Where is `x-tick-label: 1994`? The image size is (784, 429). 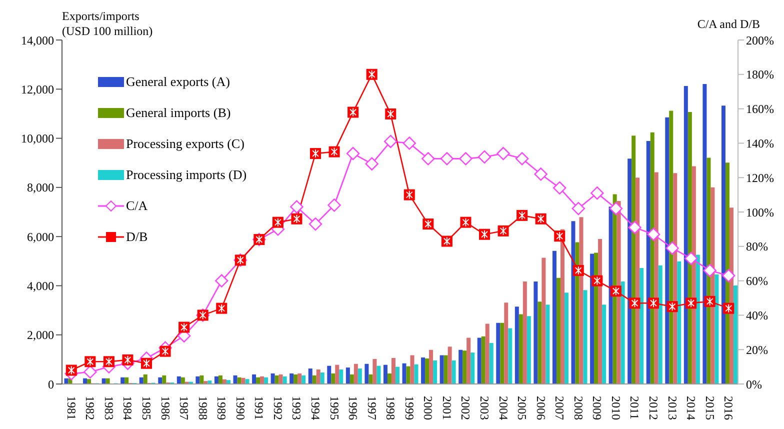 x-tick-label: 1994 is located at coordinates (315, 408).